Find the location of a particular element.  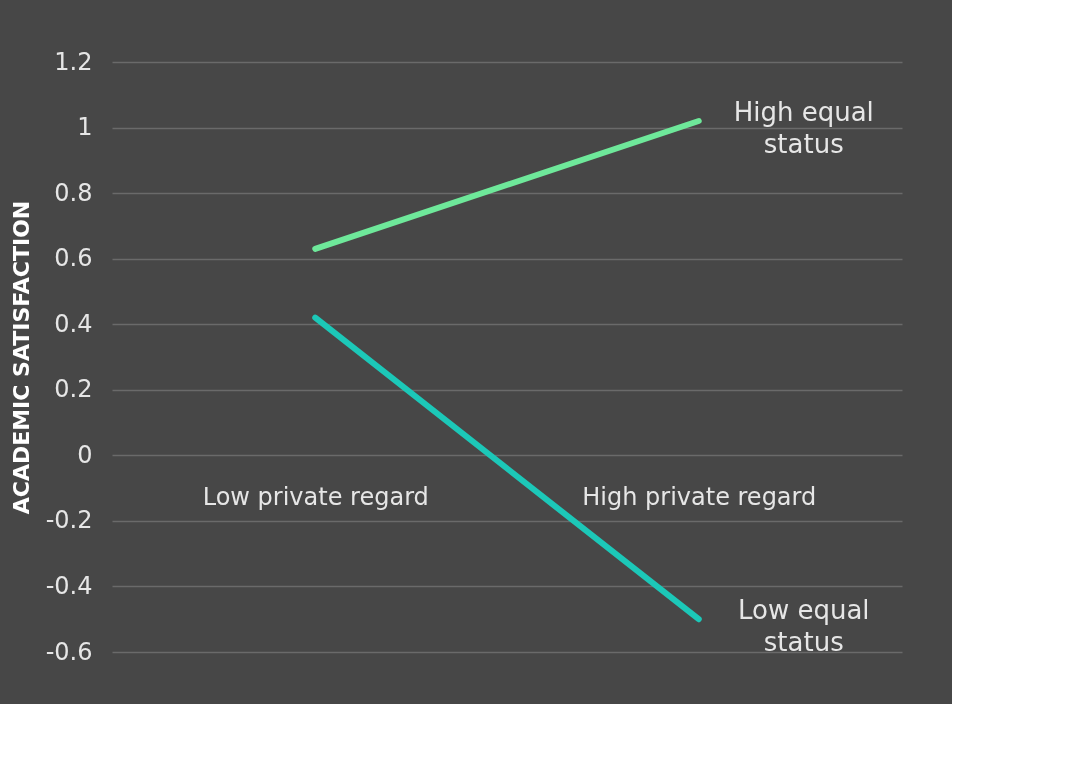

series-label: High equal status is located at coordinates (803, 128).